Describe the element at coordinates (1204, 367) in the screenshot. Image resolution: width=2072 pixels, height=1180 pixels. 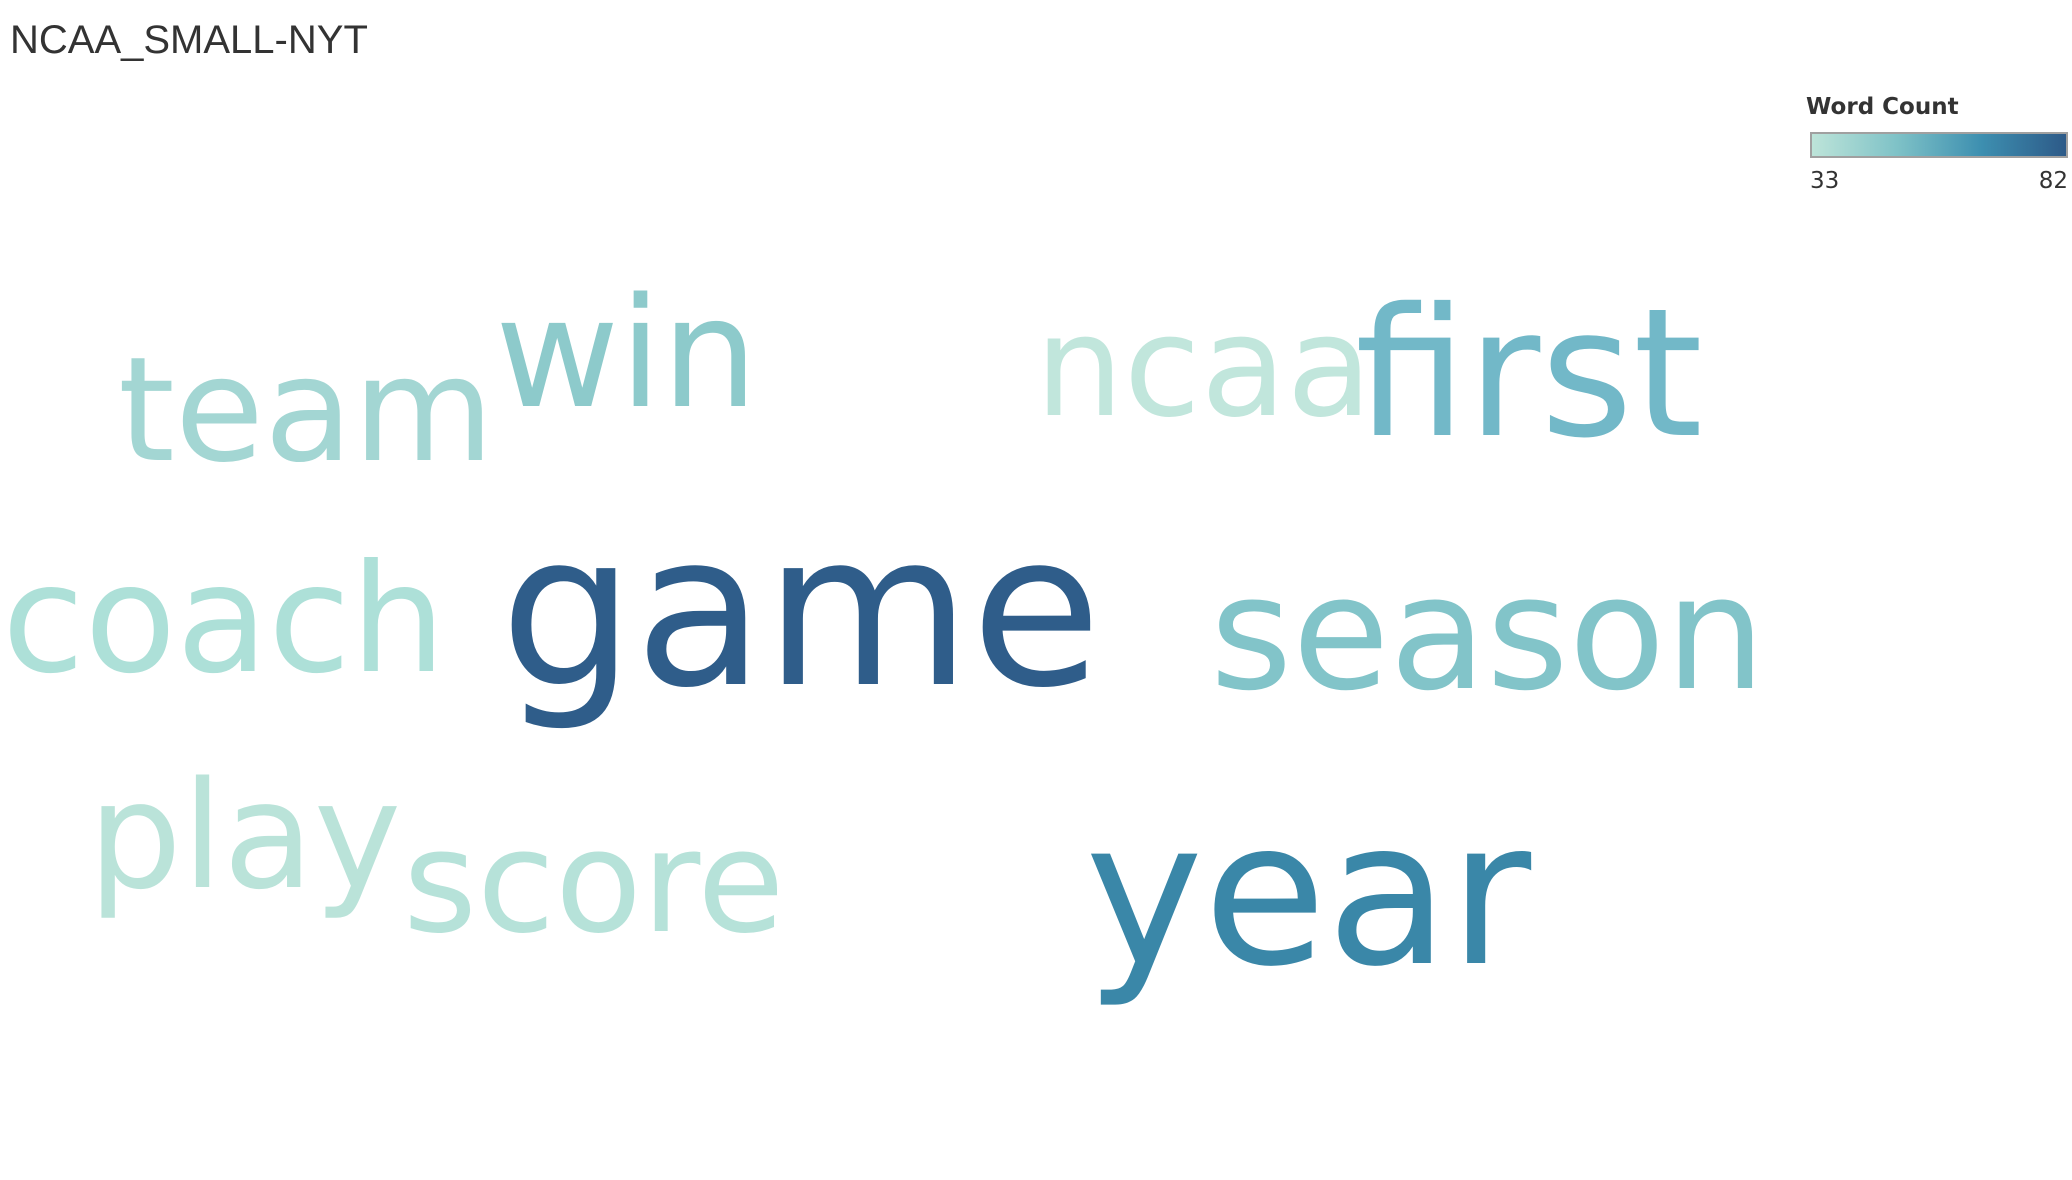
I see `word-ncaa: ncaa` at that location.